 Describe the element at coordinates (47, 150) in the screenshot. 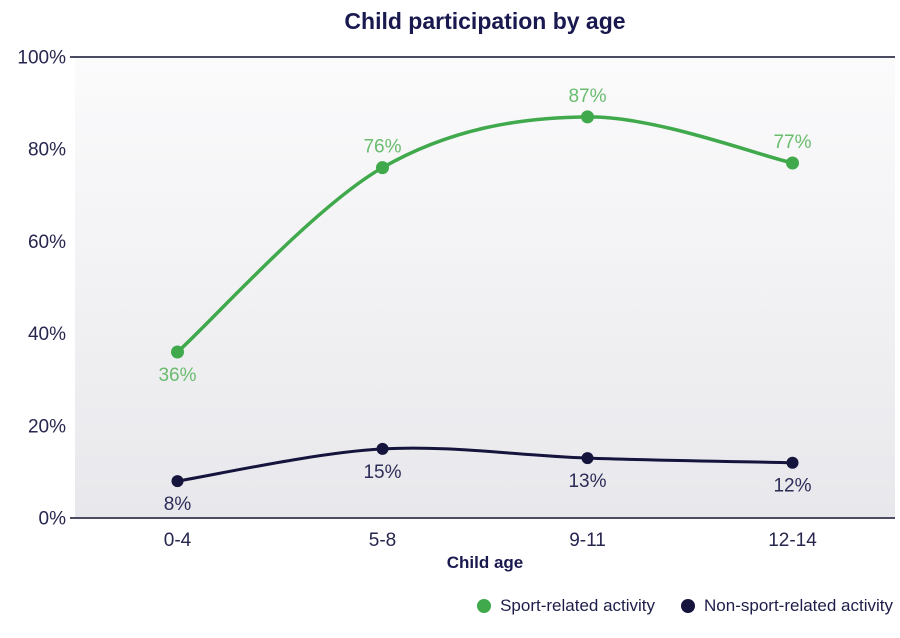

I see `y-tick-label: 80%` at that location.